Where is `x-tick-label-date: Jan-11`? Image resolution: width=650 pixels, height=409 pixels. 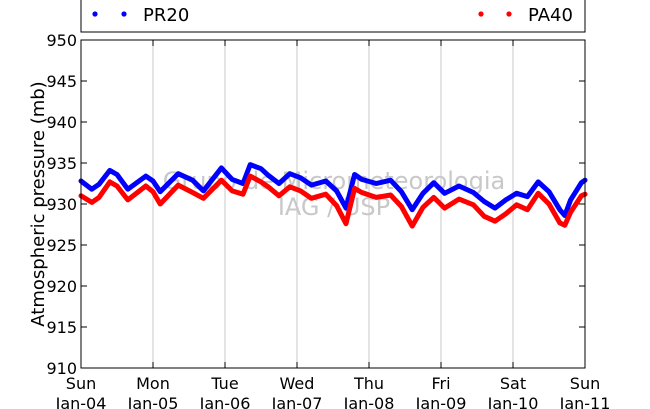
x-tick-label-date: Jan-11 is located at coordinates (585, 401).